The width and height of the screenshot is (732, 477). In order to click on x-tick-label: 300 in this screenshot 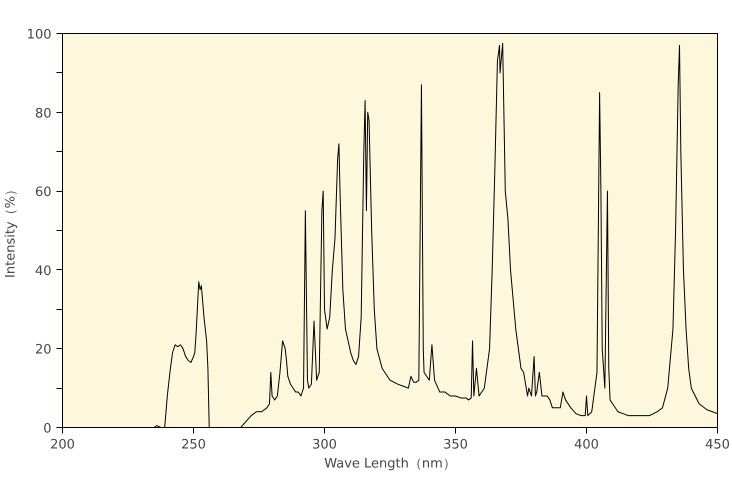, I will do `click(324, 445)`.